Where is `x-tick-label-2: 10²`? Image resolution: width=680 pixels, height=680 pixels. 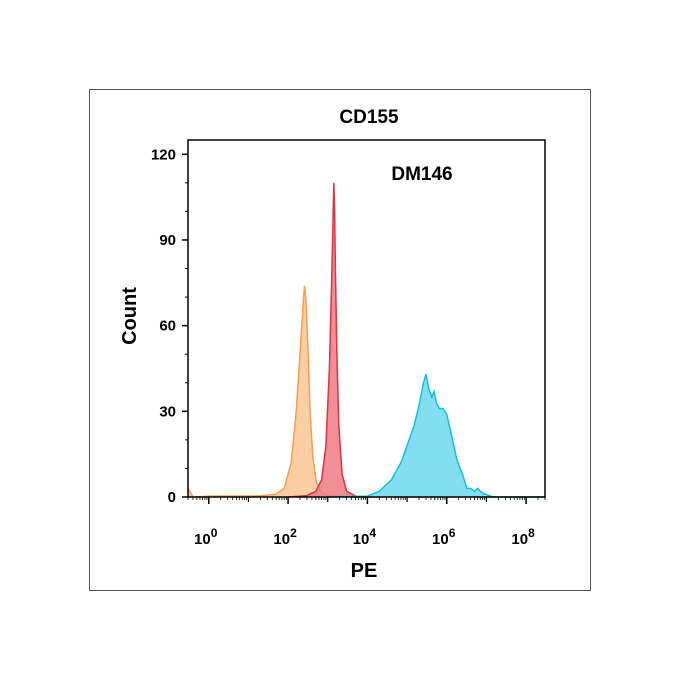 x-tick-label-2: 10² is located at coordinates (285, 537).